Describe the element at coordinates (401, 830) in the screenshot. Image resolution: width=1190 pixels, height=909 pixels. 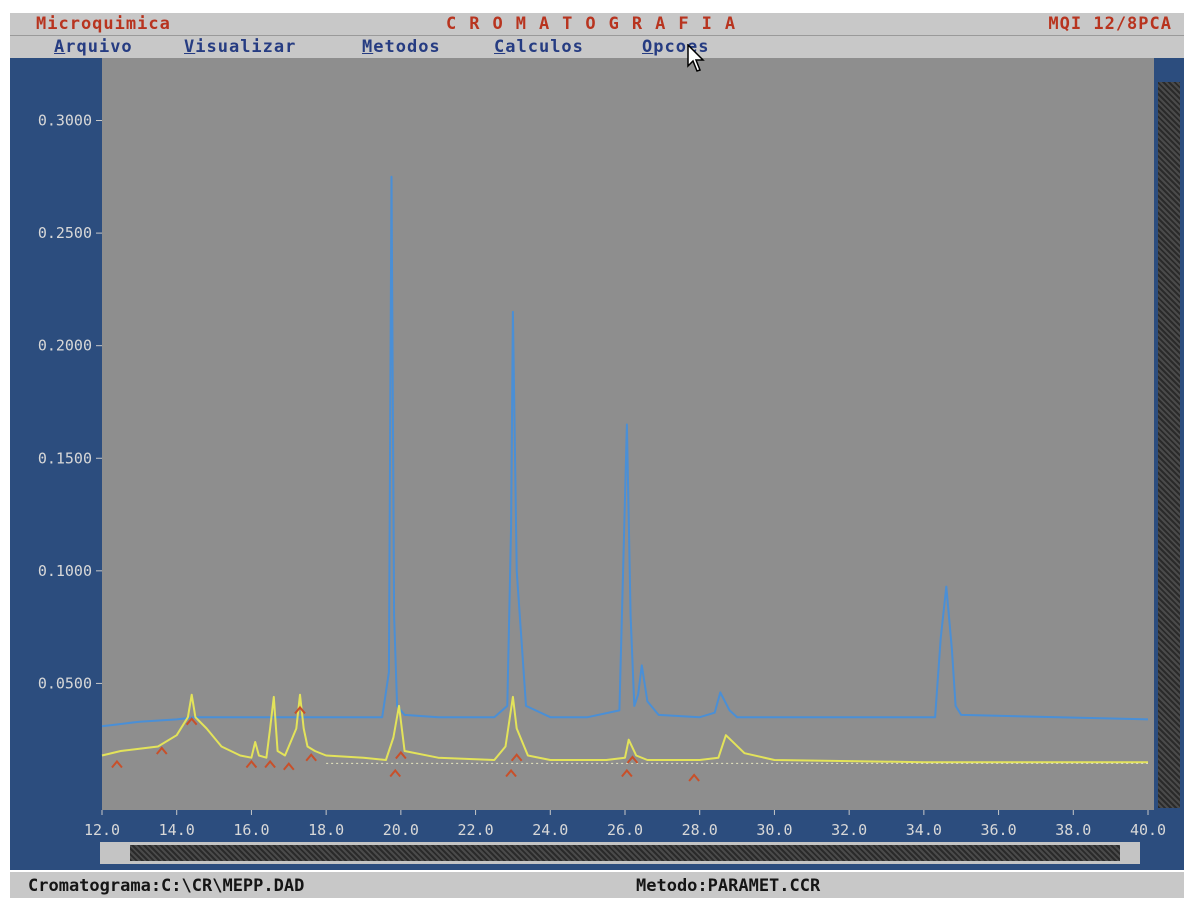
I see `x-tick-label: 20.0` at that location.